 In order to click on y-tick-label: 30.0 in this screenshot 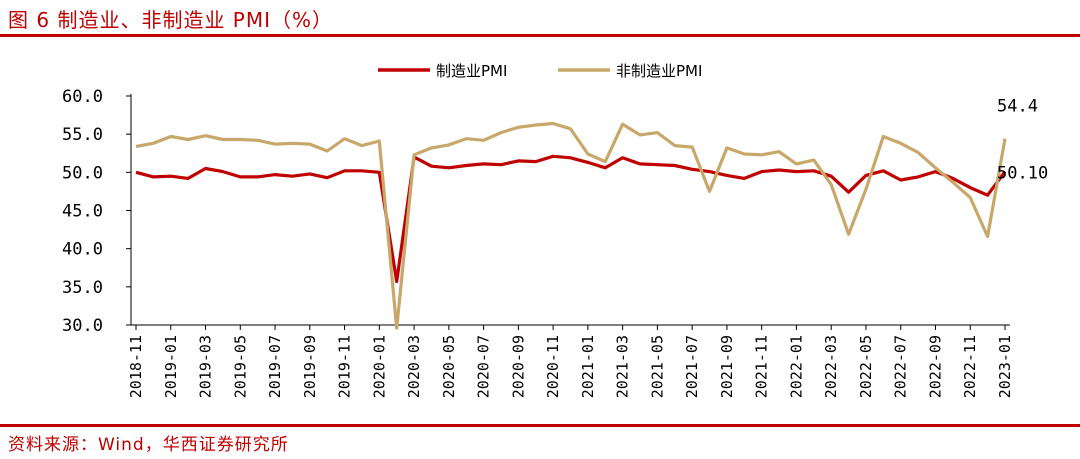, I will do `click(82, 326)`.